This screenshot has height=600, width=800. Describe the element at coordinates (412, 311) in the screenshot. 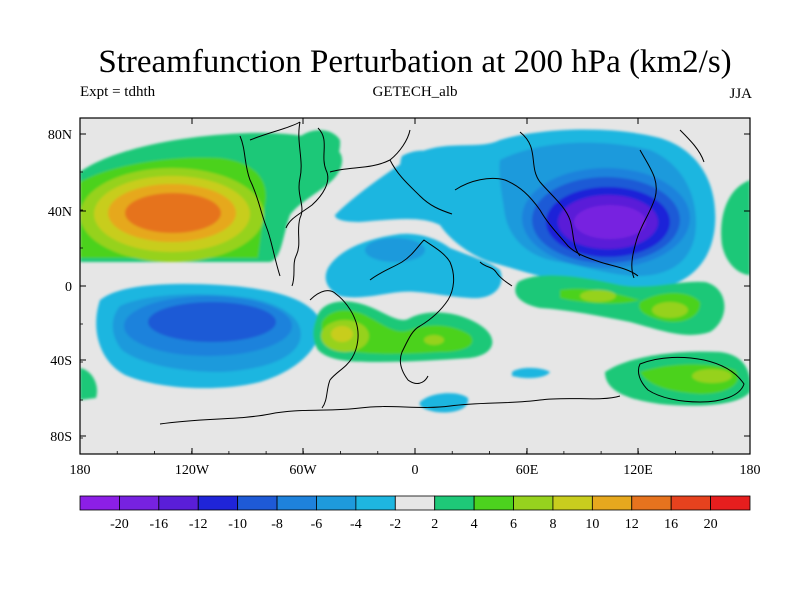

I see `coastline-africa` at that location.